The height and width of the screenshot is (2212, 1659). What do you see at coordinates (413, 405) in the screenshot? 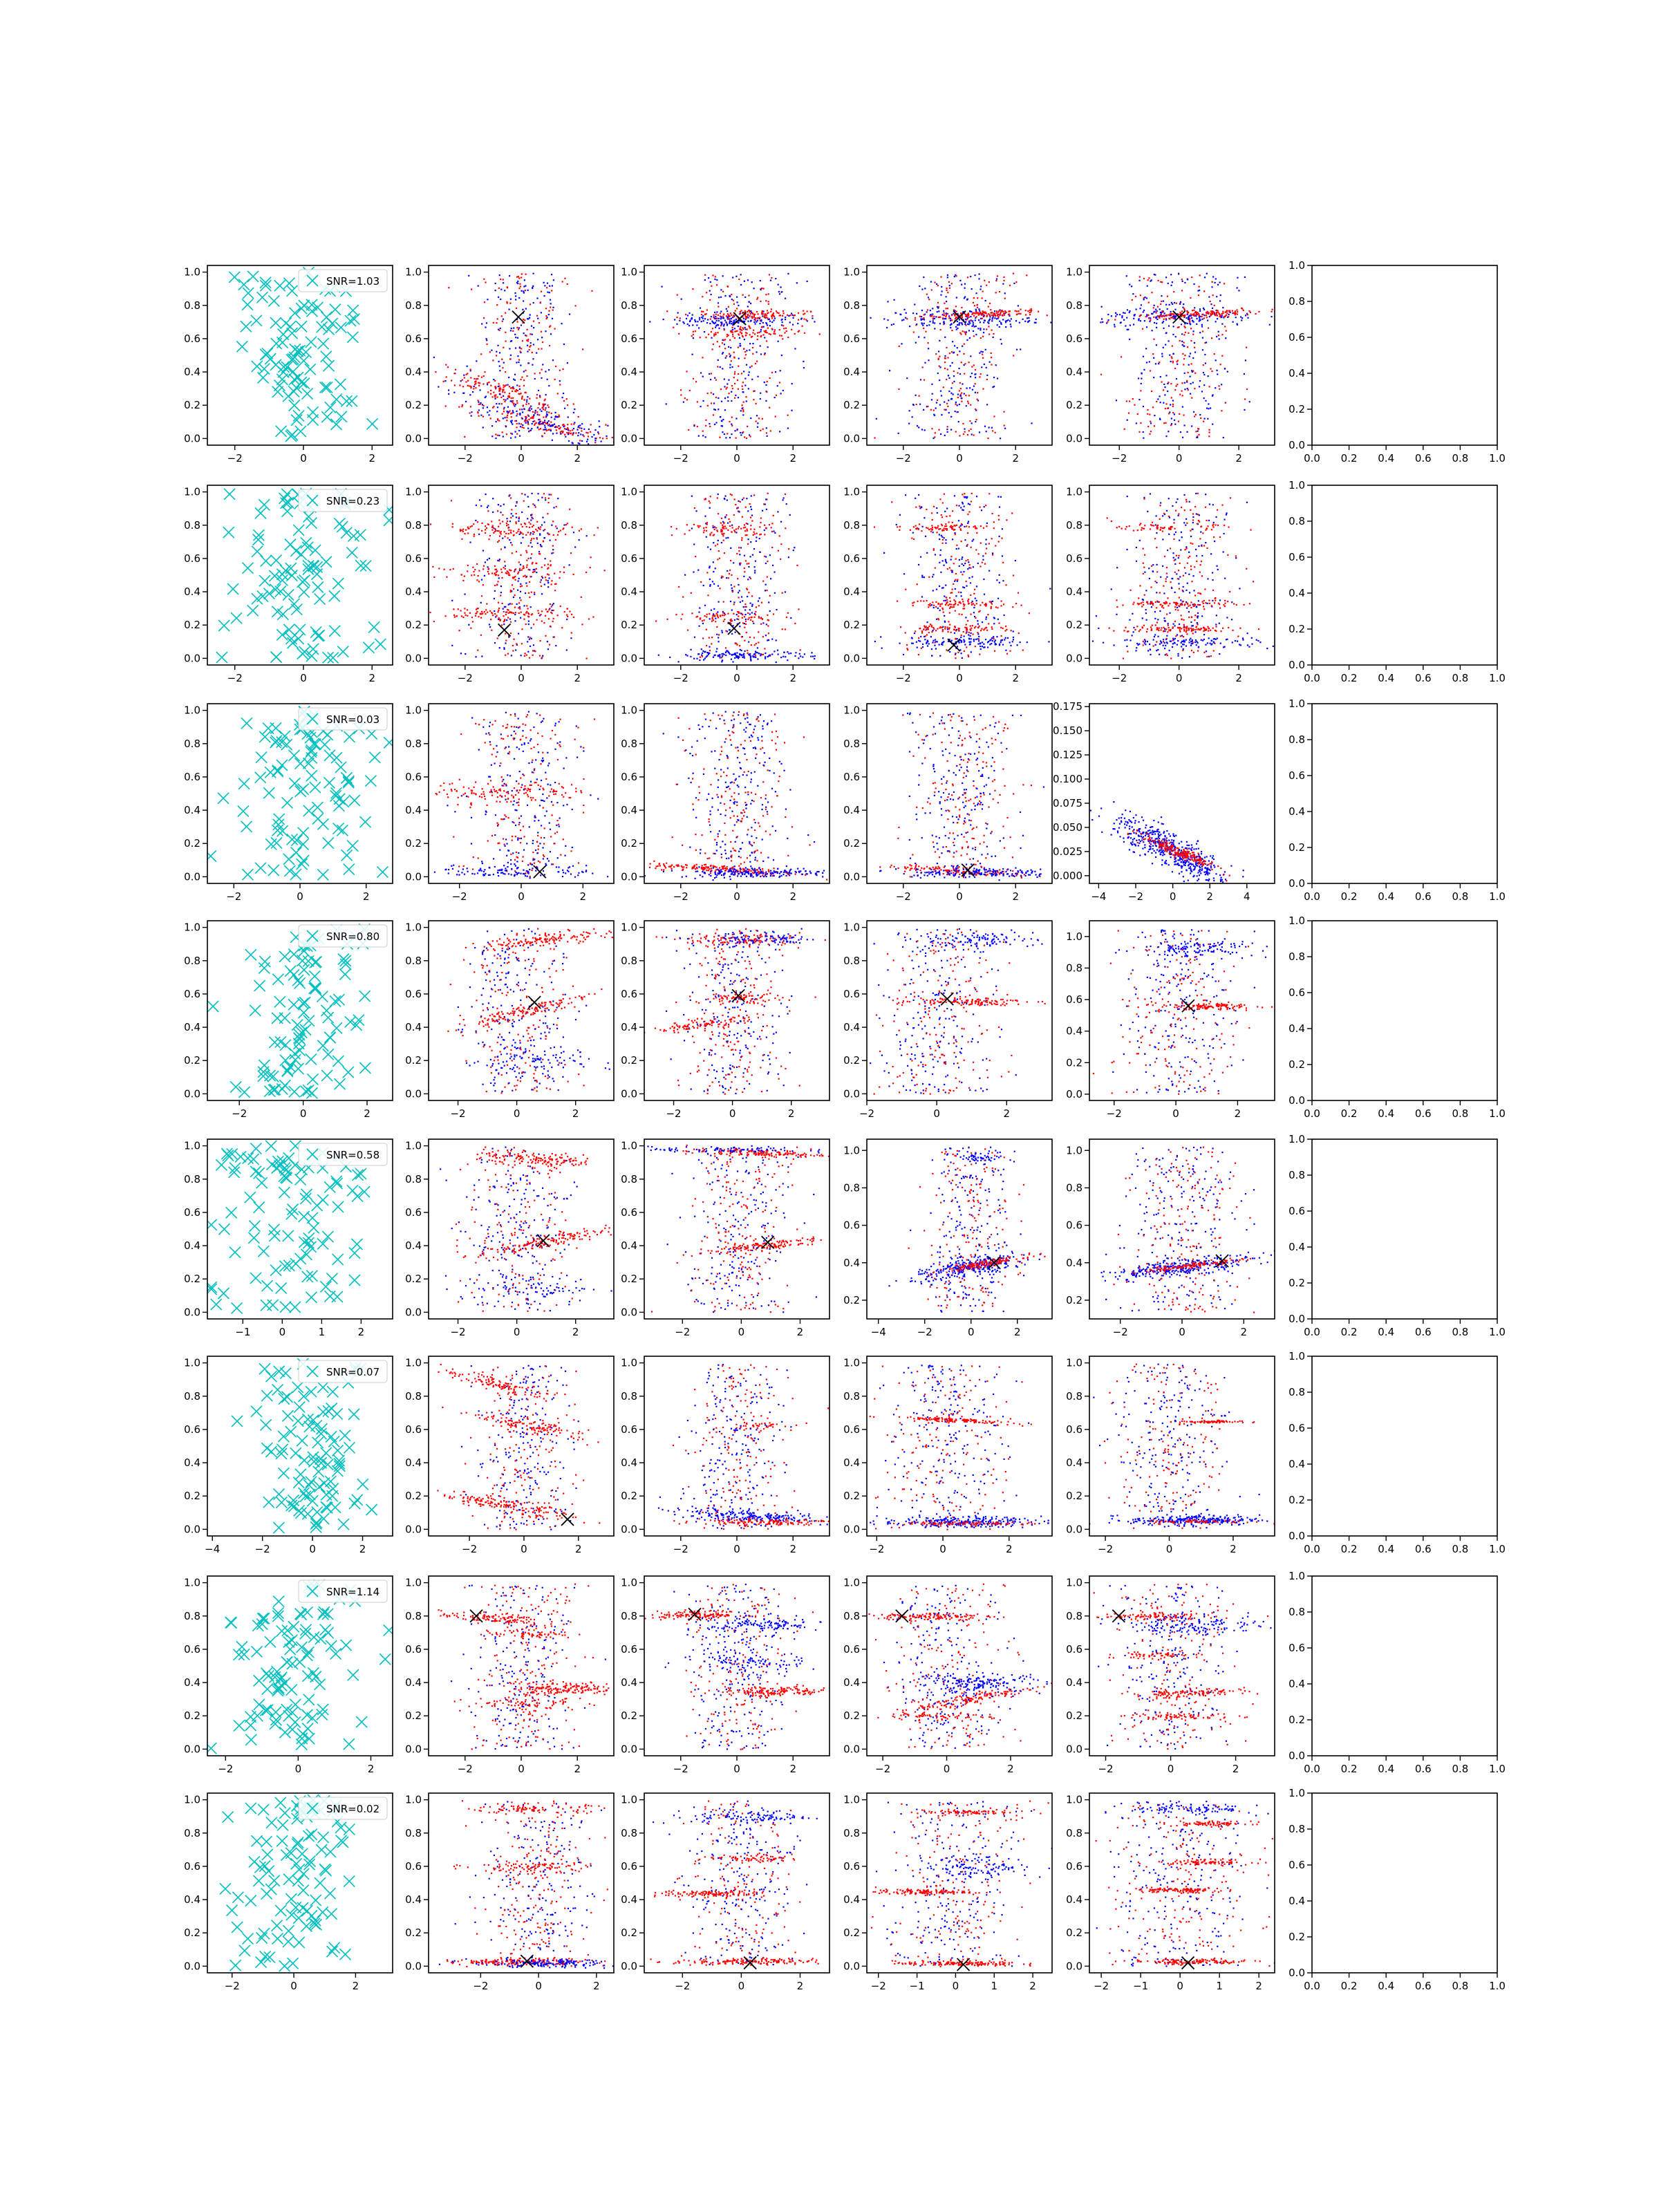
I see `y-tick-label: 0.2` at bounding box center [413, 405].